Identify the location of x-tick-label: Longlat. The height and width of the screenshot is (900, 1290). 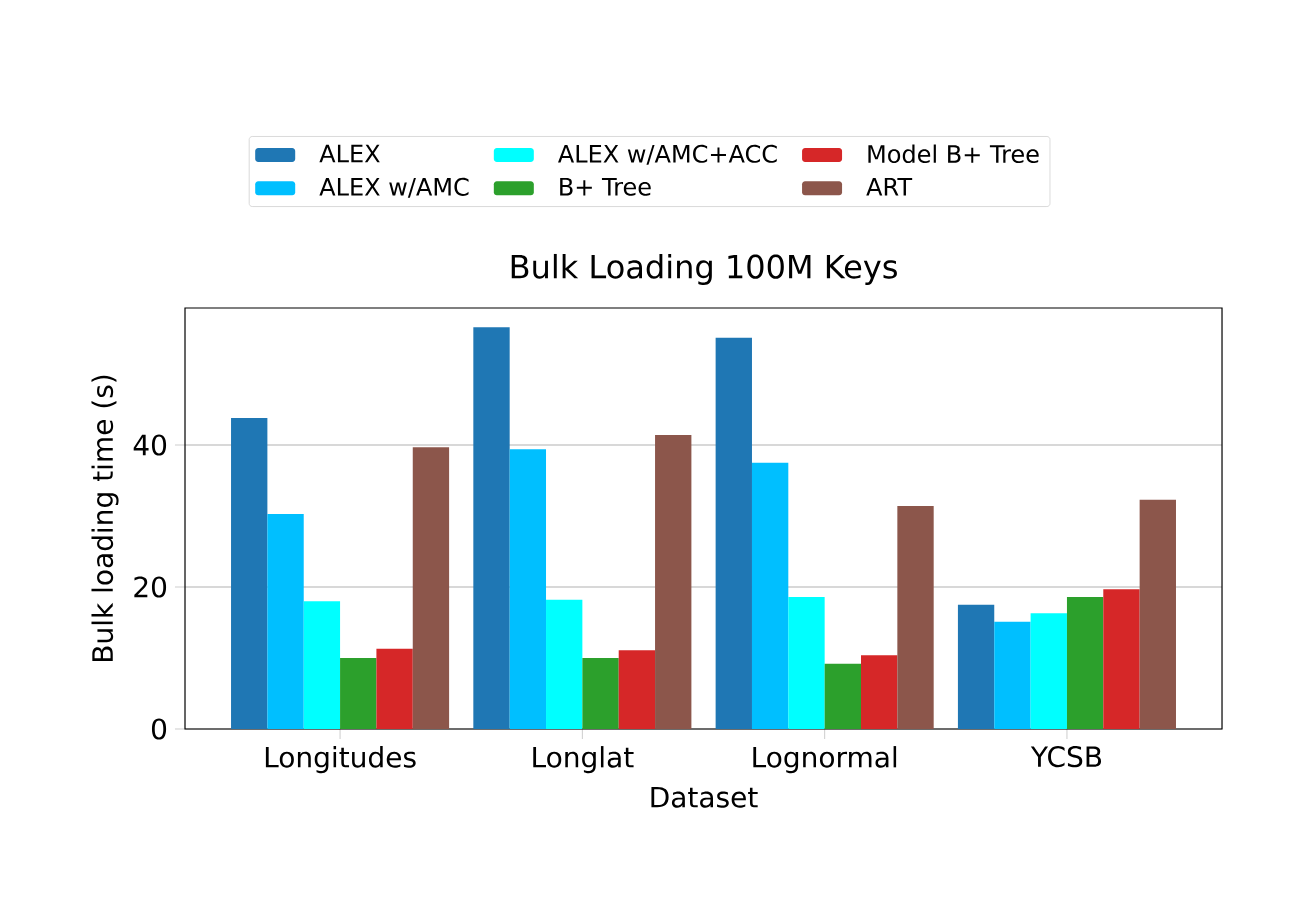
(583, 760).